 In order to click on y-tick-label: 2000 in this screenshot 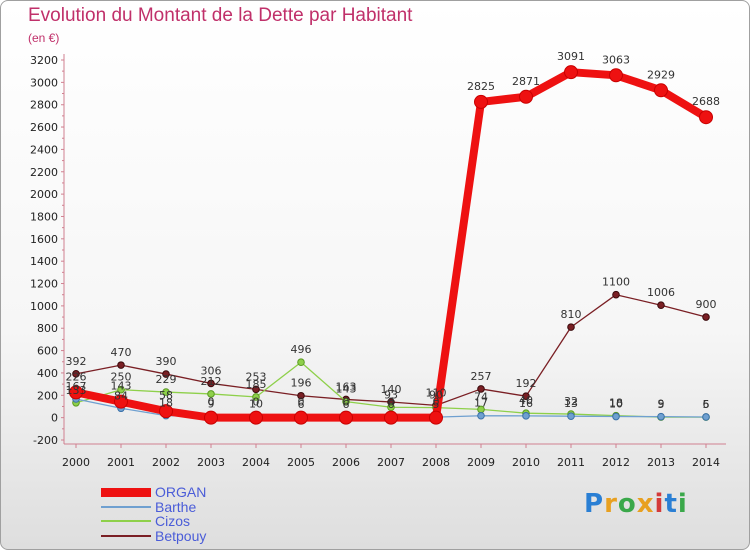, I will do `click(44, 194)`.